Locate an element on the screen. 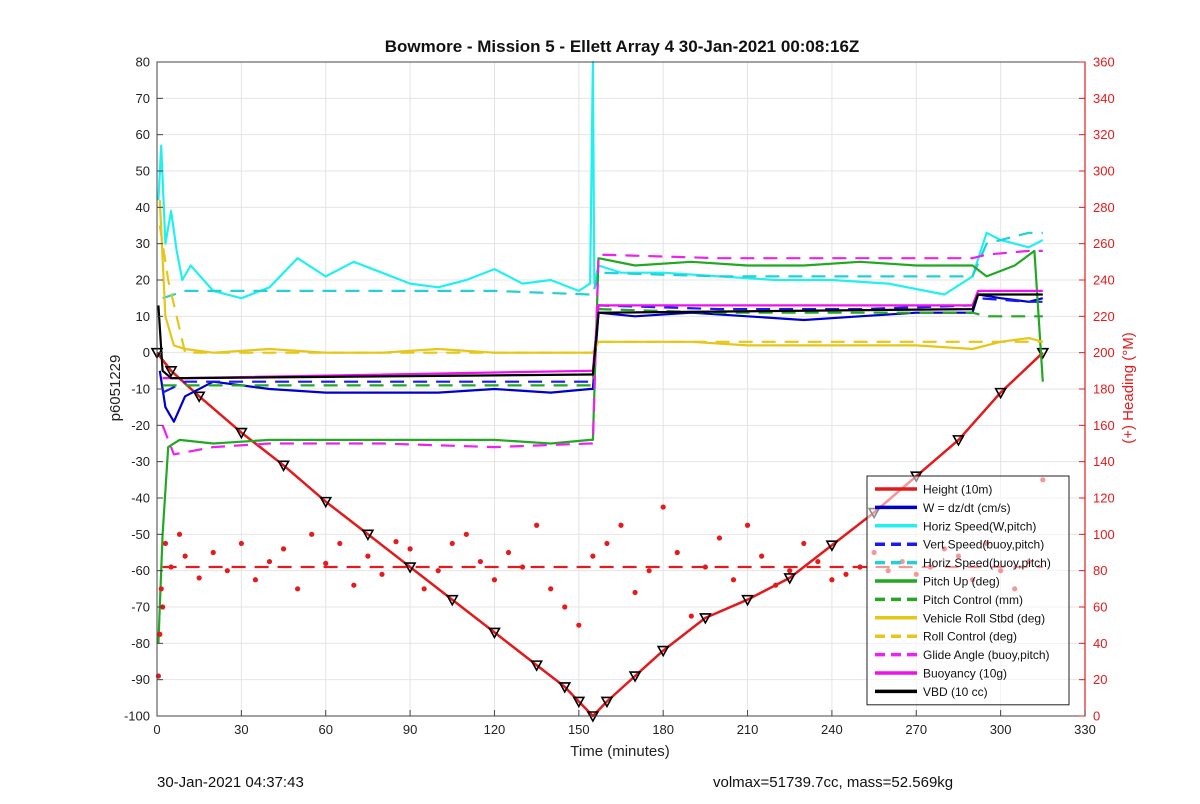 The width and height of the screenshot is (1200, 804). legend-entry: Vert Speed(buoy,pitch) is located at coordinates (983, 545).